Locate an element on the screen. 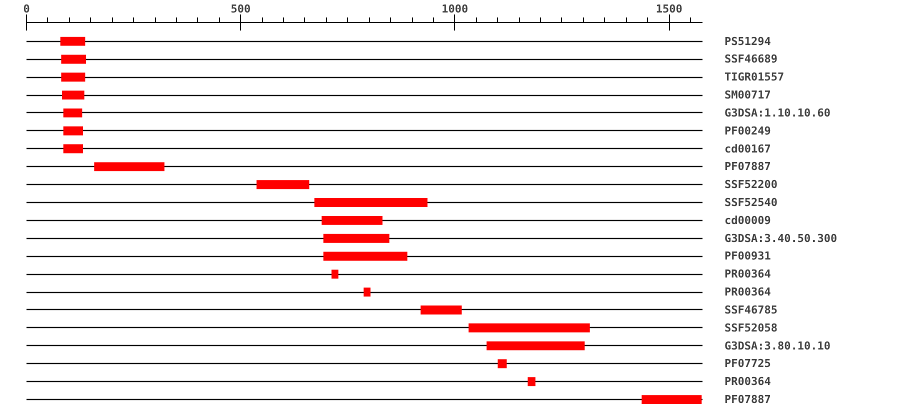 The height and width of the screenshot is (418, 900). y-tick-label: cd00009 is located at coordinates (747, 220).